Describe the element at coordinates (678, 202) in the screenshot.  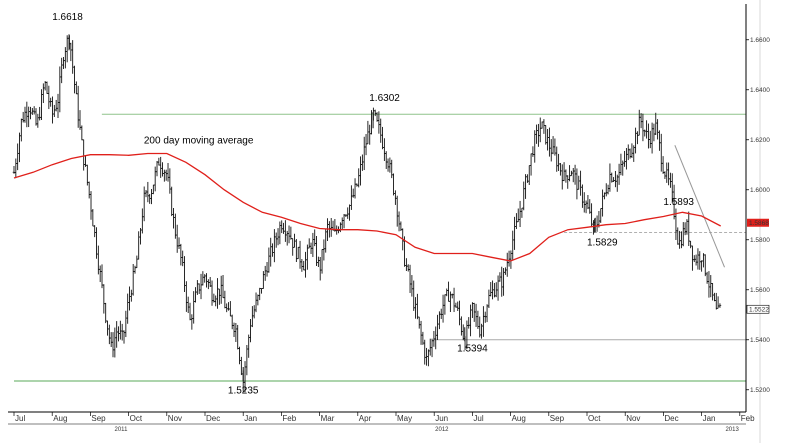
I see `chart-annotation: 1.5893` at that location.